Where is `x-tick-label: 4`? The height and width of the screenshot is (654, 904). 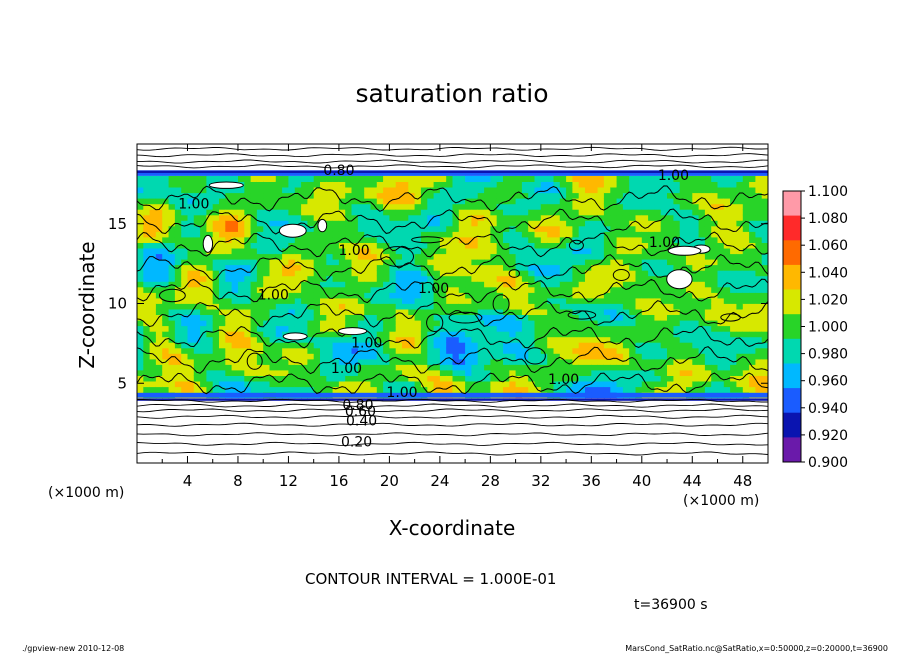 x-tick-label: 4 is located at coordinates (188, 481).